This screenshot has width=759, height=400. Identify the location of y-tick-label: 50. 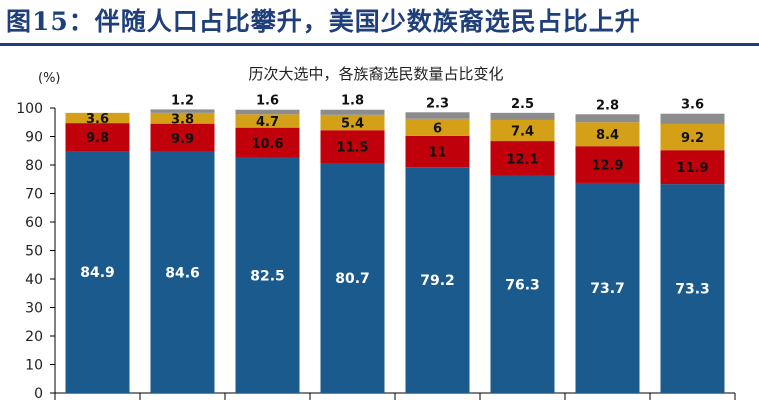
(34, 252).